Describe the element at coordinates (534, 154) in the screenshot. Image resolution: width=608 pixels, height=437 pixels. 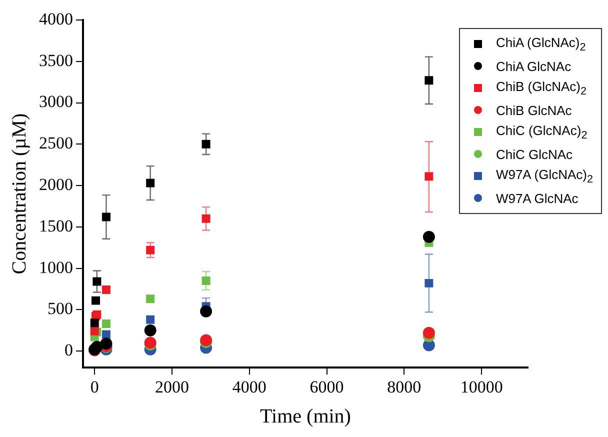
I see `legend-label: ChiC GlcNAc` at that location.